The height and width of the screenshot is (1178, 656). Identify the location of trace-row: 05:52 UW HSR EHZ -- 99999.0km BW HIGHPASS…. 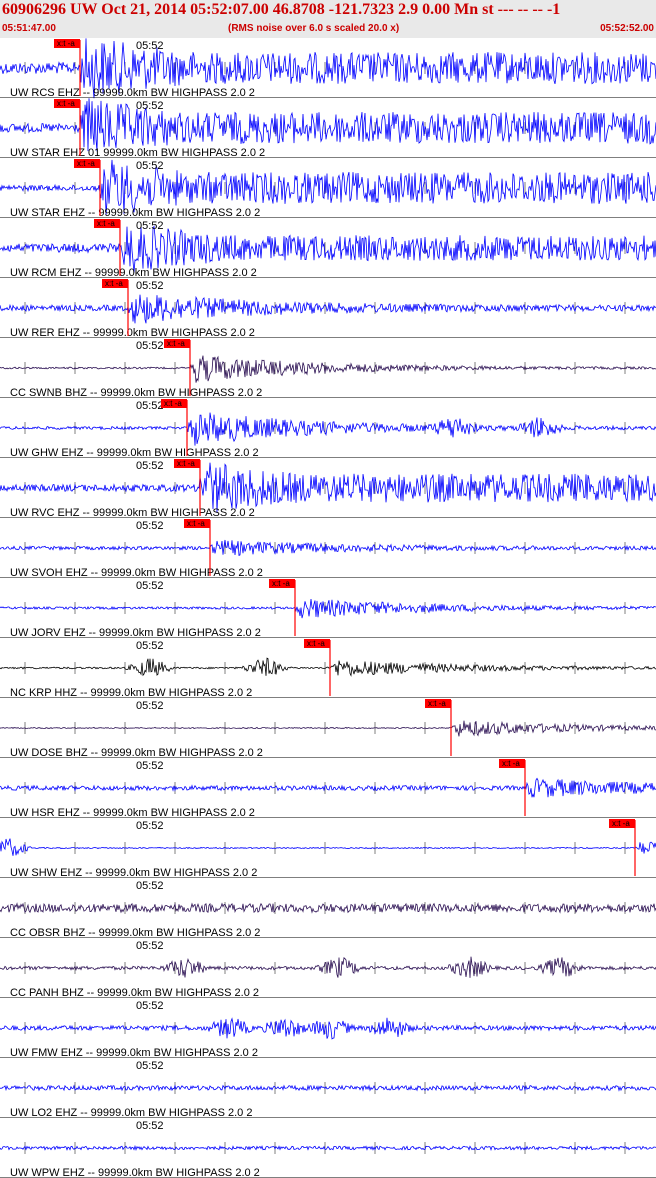
(328, 789).